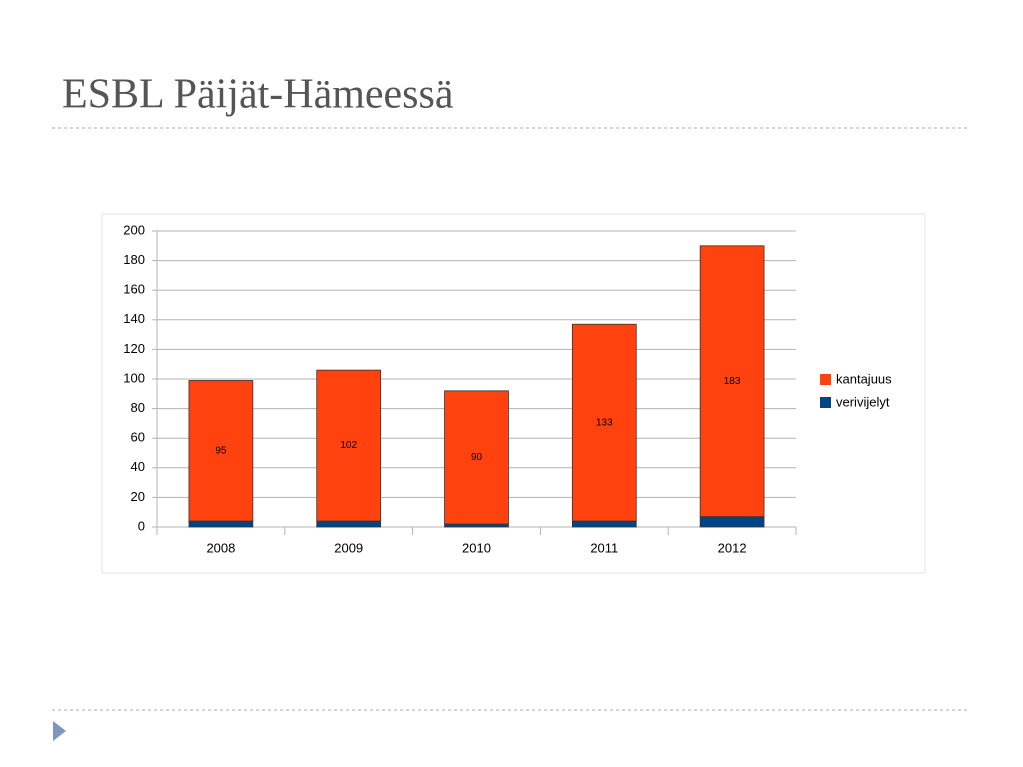 The height and width of the screenshot is (767, 1023). Describe the element at coordinates (134, 229) in the screenshot. I see `y-tick-label: 200` at that location.